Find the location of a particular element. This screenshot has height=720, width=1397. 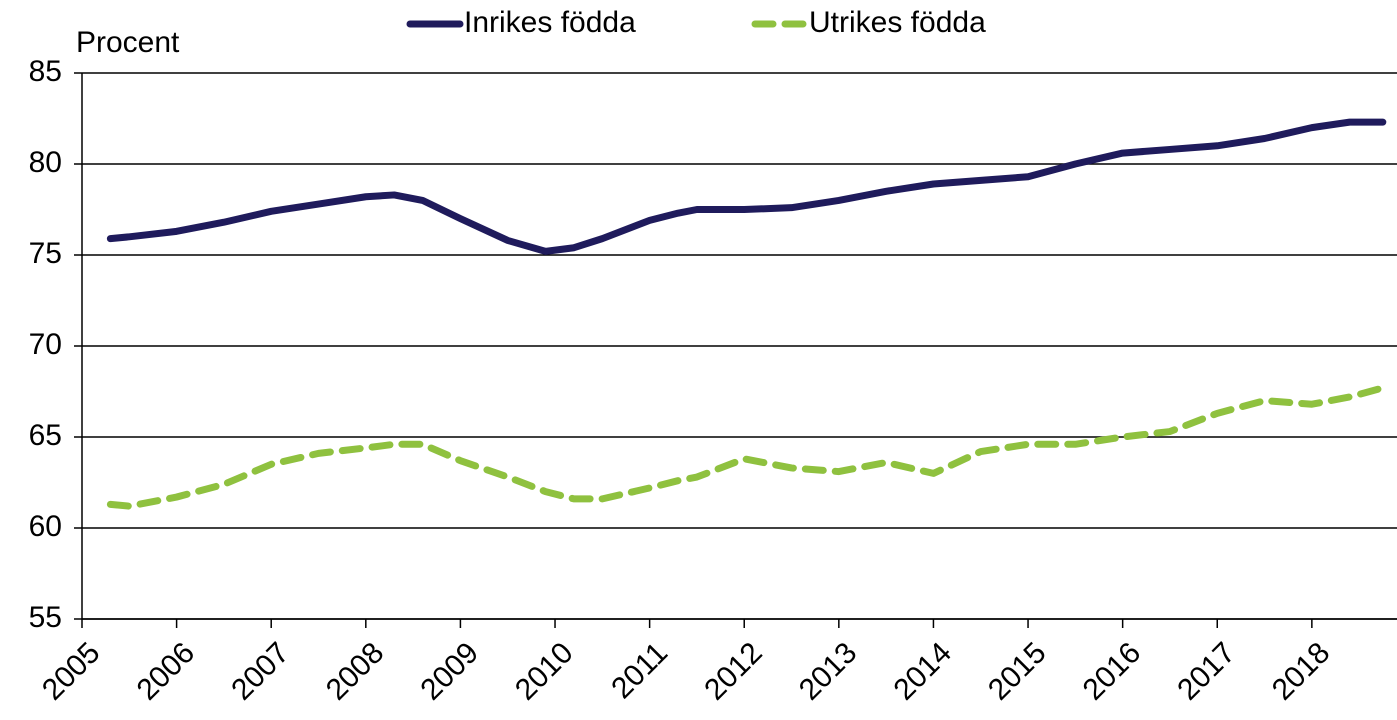

x-tick-label: 2008 is located at coordinates (355, 671).